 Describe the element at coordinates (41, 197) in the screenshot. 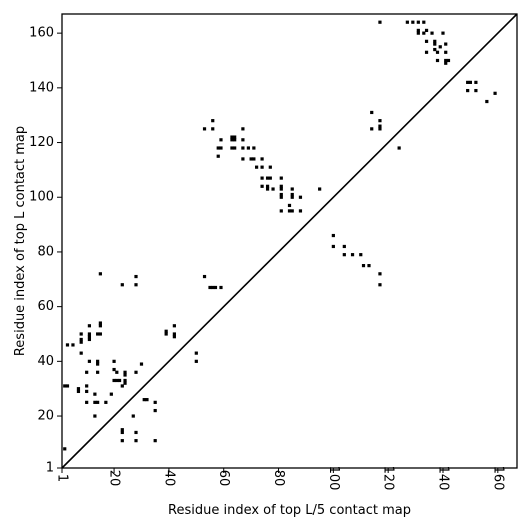

I see `y-tick-label: 100` at that location.